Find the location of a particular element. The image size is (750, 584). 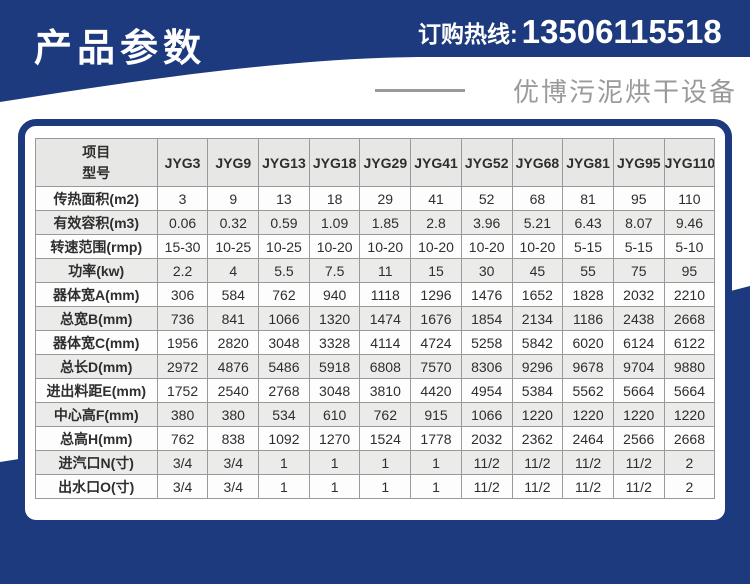

model-header-jyg68: JYG68 is located at coordinates (537, 162).